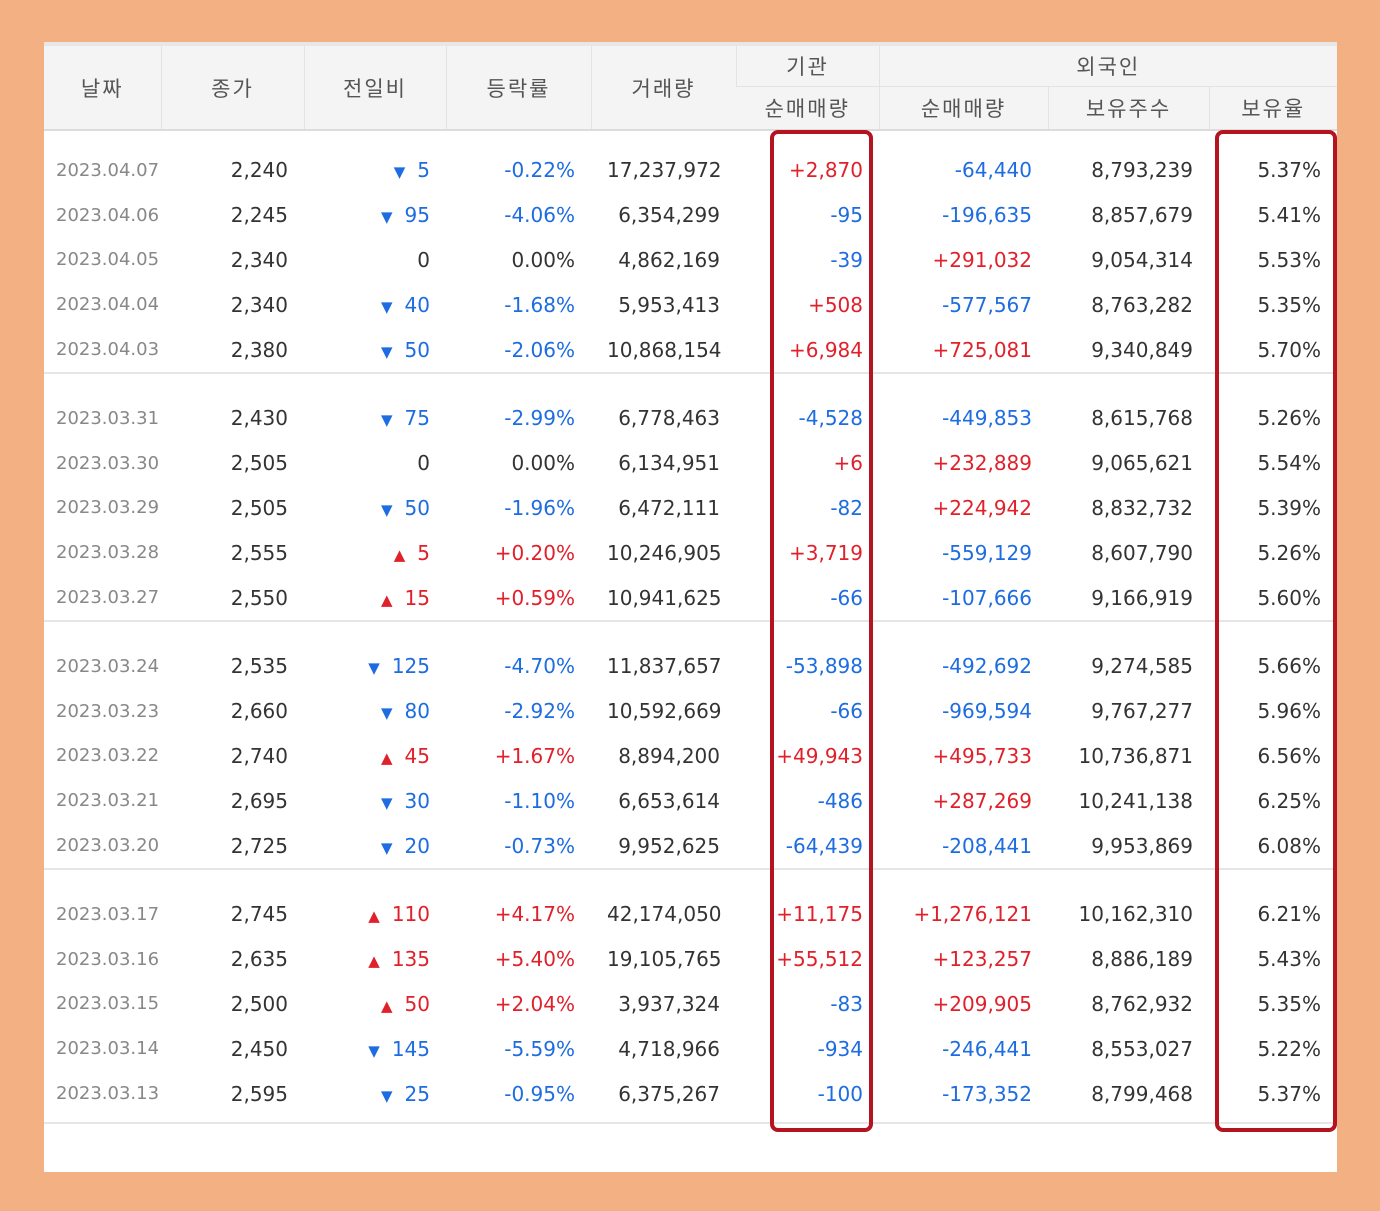 Image resolution: width=1380 pixels, height=1211 pixels. Describe the element at coordinates (987, 597) in the screenshot. I see `foreign-net-cell: -107,666` at that location.